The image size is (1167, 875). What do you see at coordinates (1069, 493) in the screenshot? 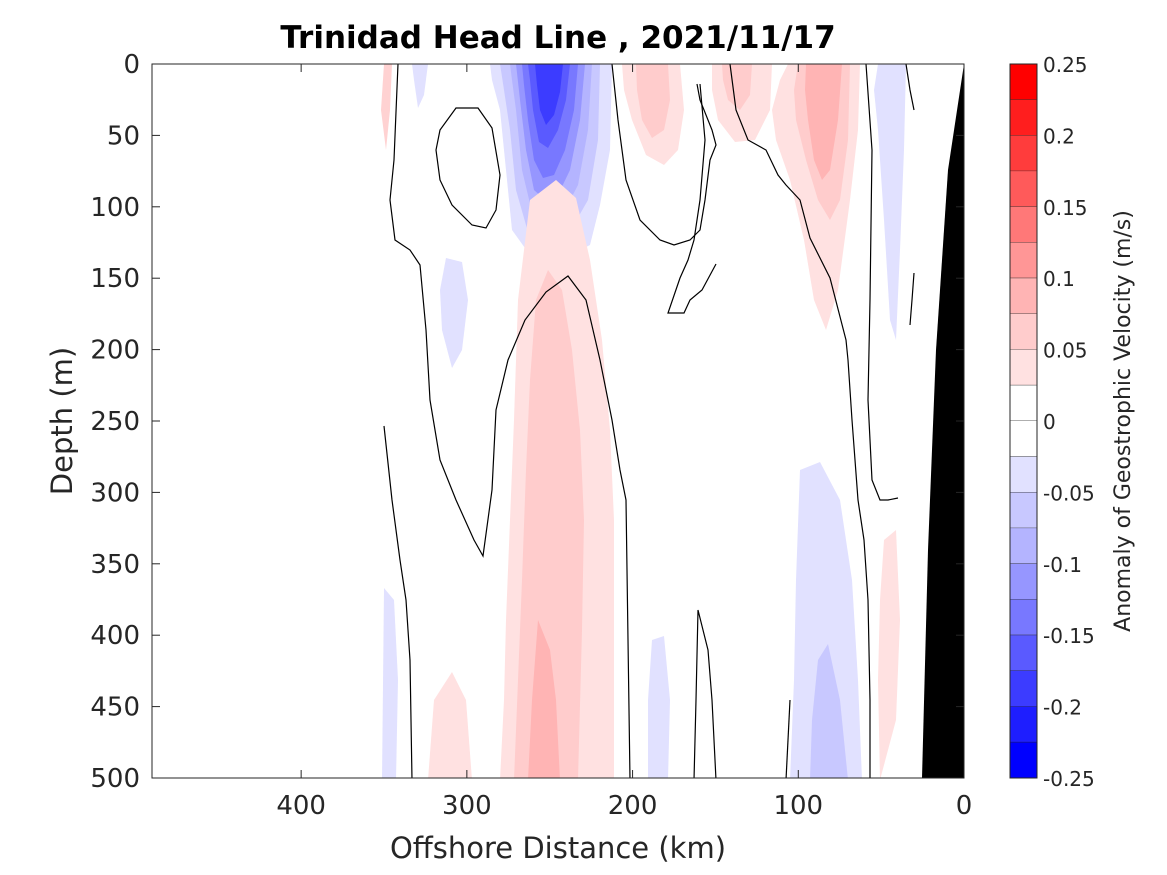
I see `colorbar-tick-label: -0.05` at bounding box center [1069, 493].